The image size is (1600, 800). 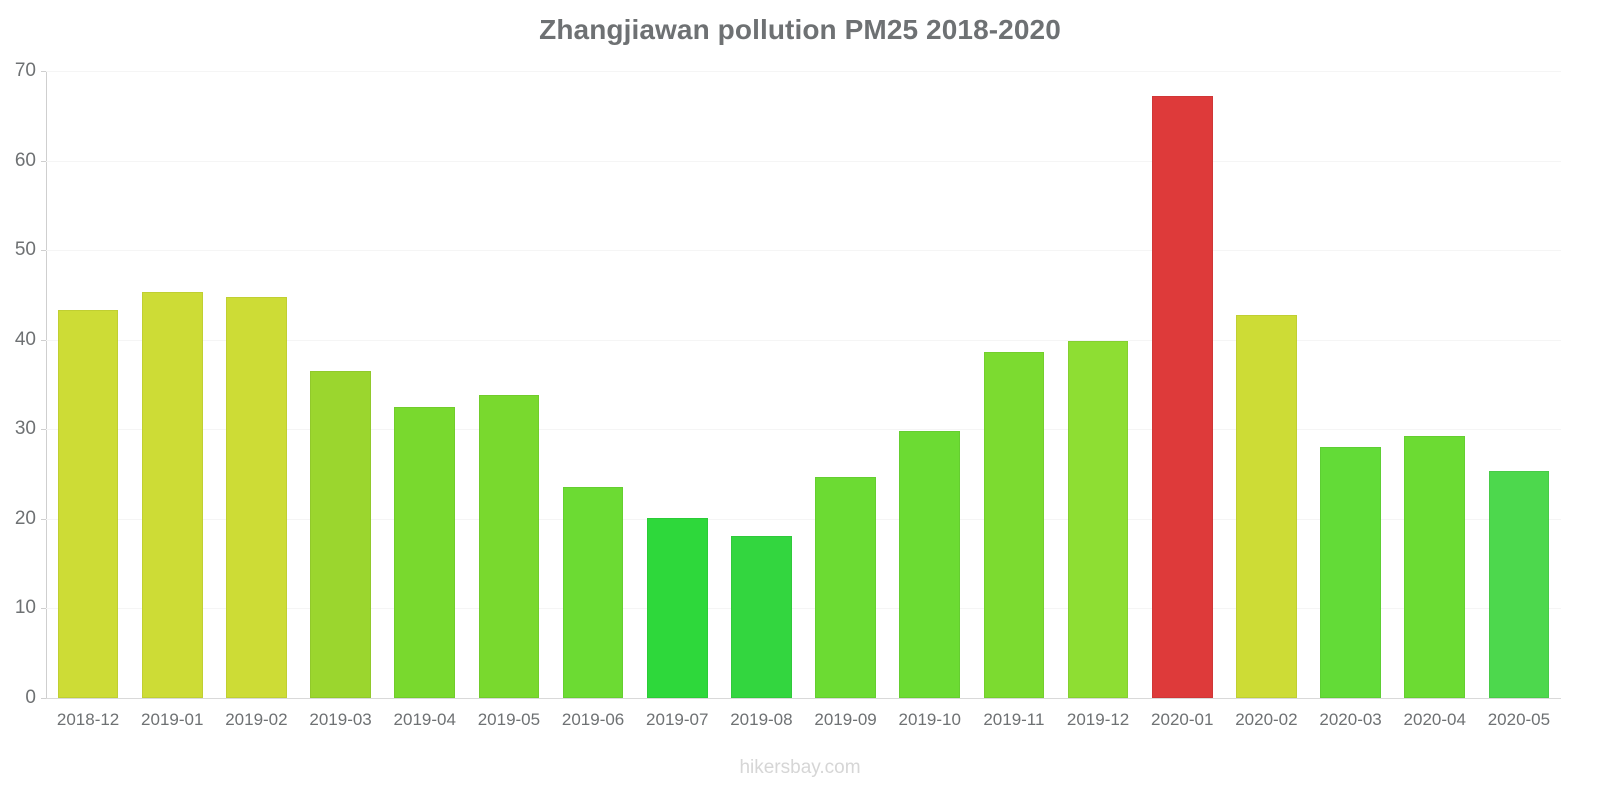 I want to click on y-tick-label-30: 30, so click(x=25, y=429).